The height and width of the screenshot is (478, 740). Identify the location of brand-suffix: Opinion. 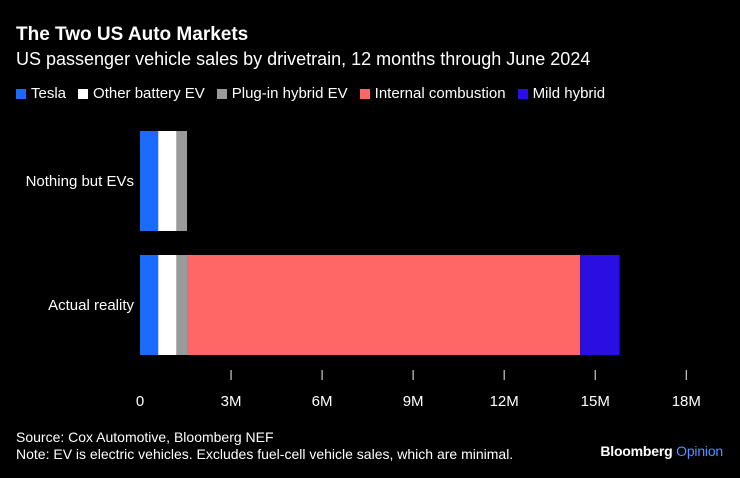
(699, 451).